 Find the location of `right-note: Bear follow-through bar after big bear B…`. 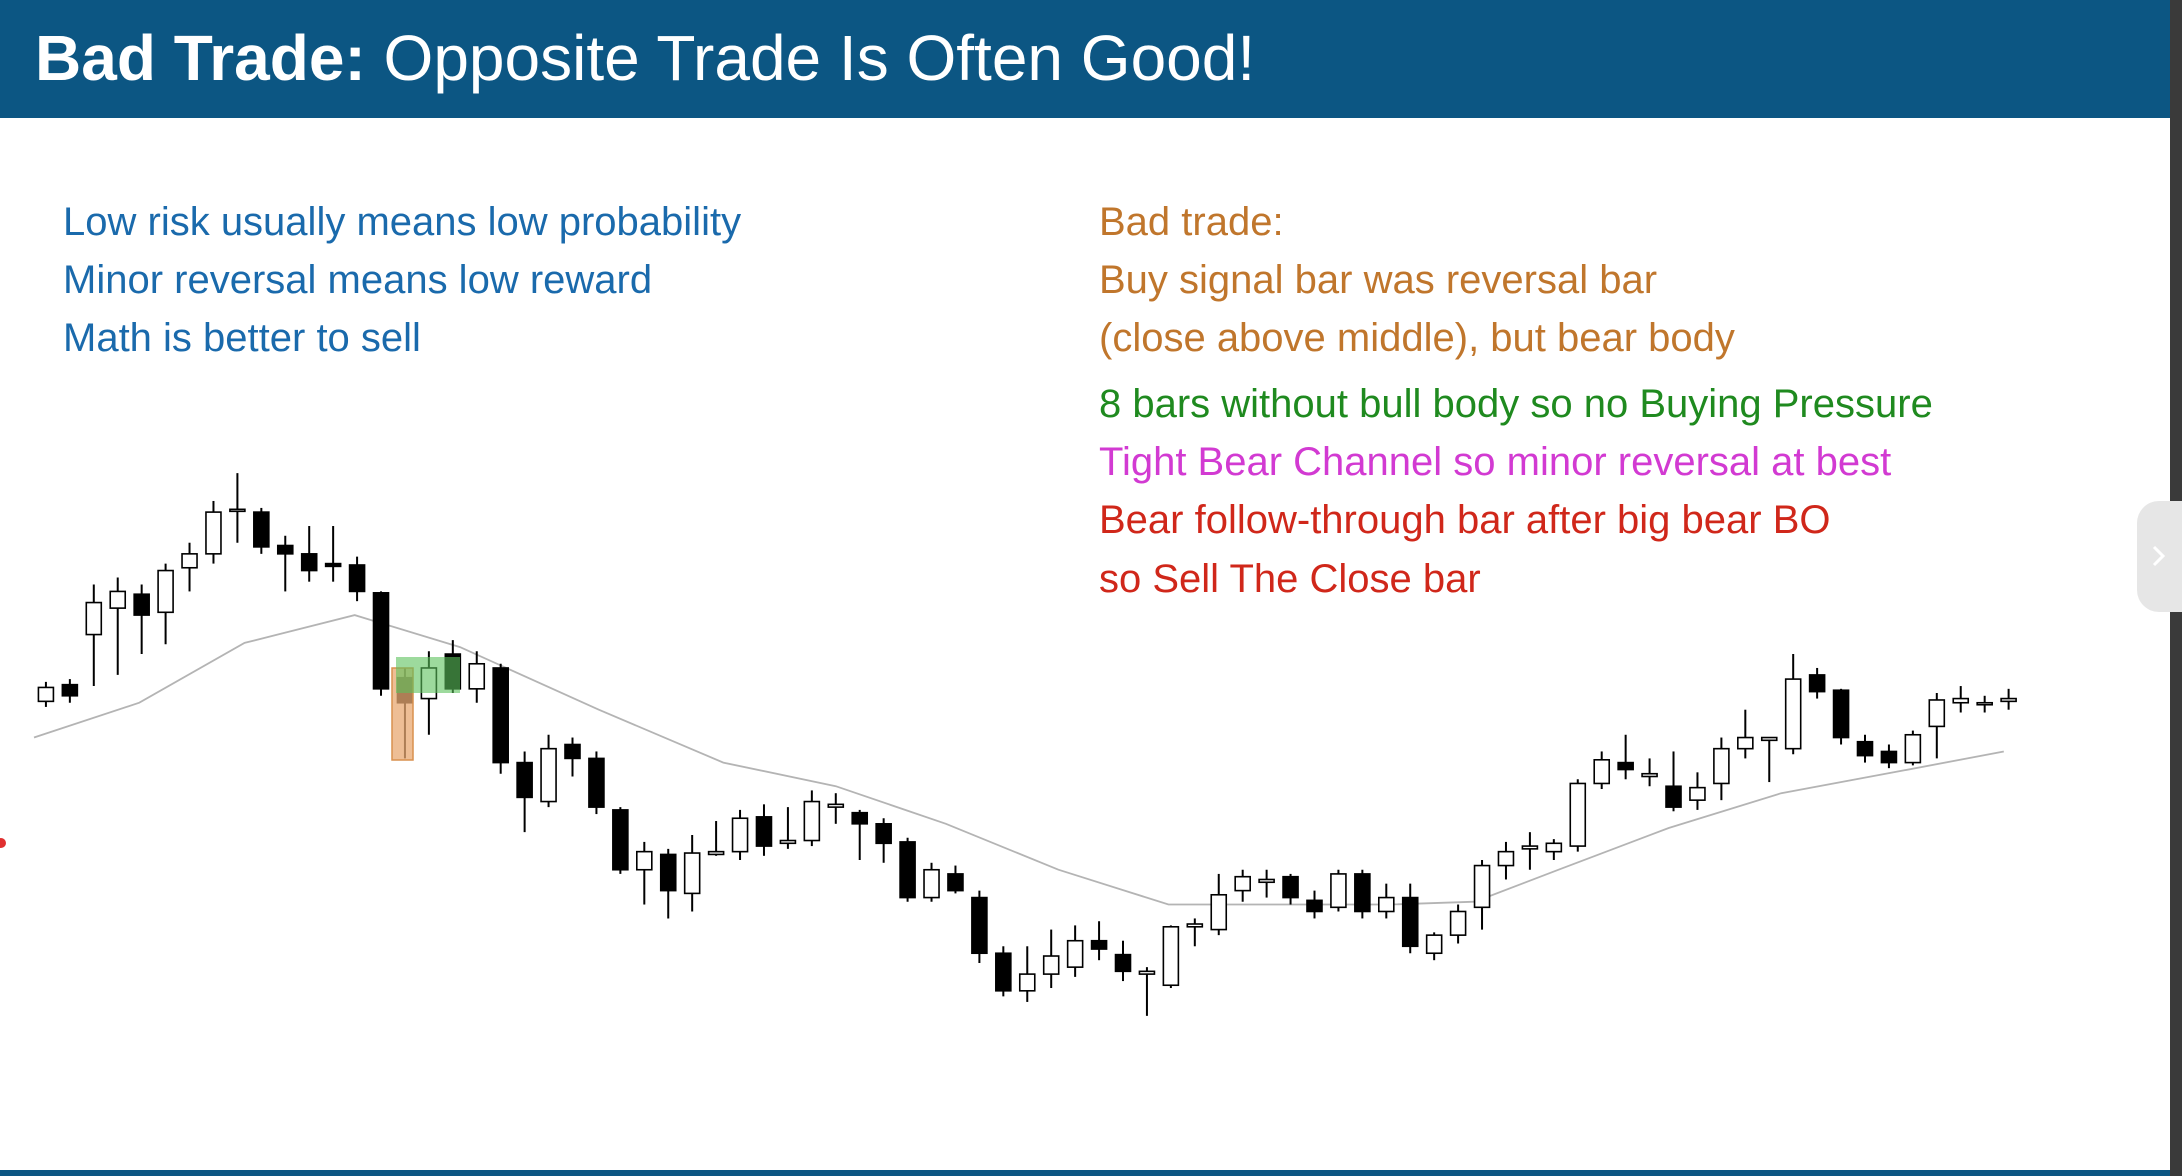

right-note: Bear follow-through bar after big bear B… is located at coordinates (1465, 520).